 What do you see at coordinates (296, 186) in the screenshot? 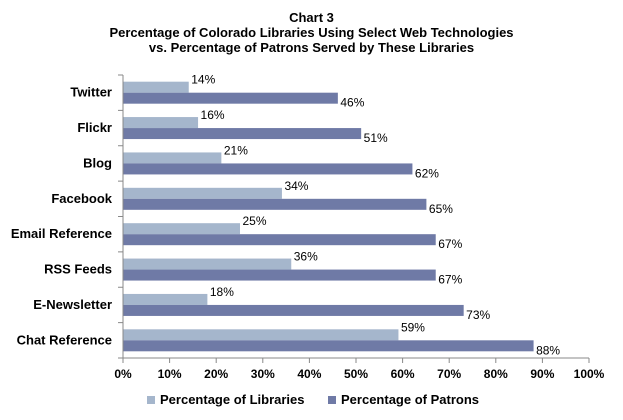
I see `data-label-libraries-3: 34%` at bounding box center [296, 186].